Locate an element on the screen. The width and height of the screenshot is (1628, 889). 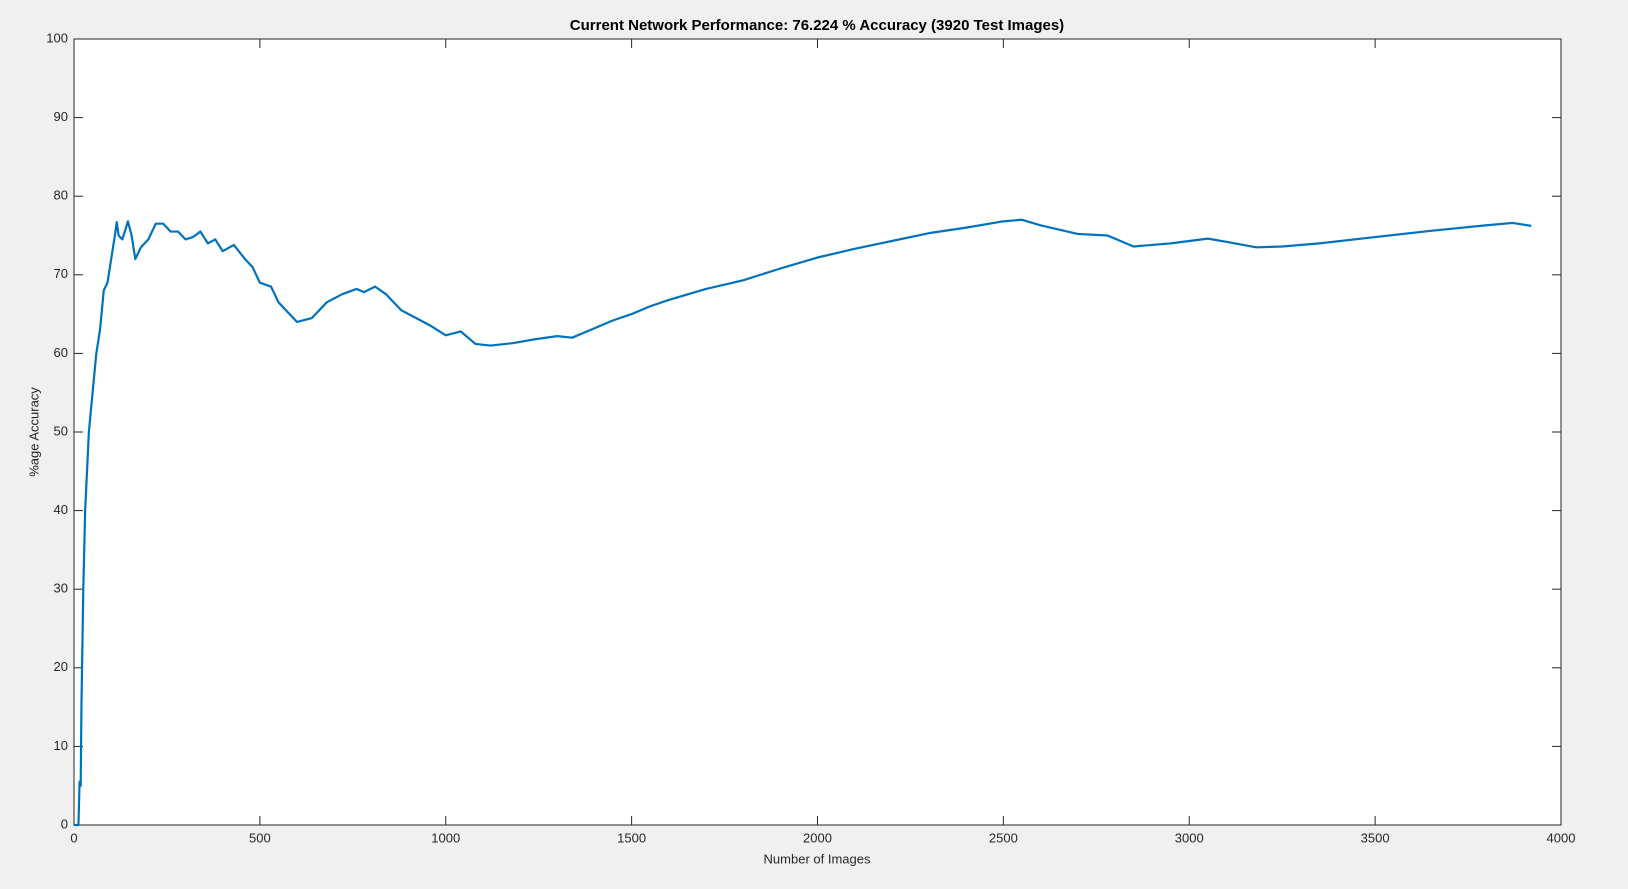
x-tick-label: 4000 is located at coordinates (1561, 837).